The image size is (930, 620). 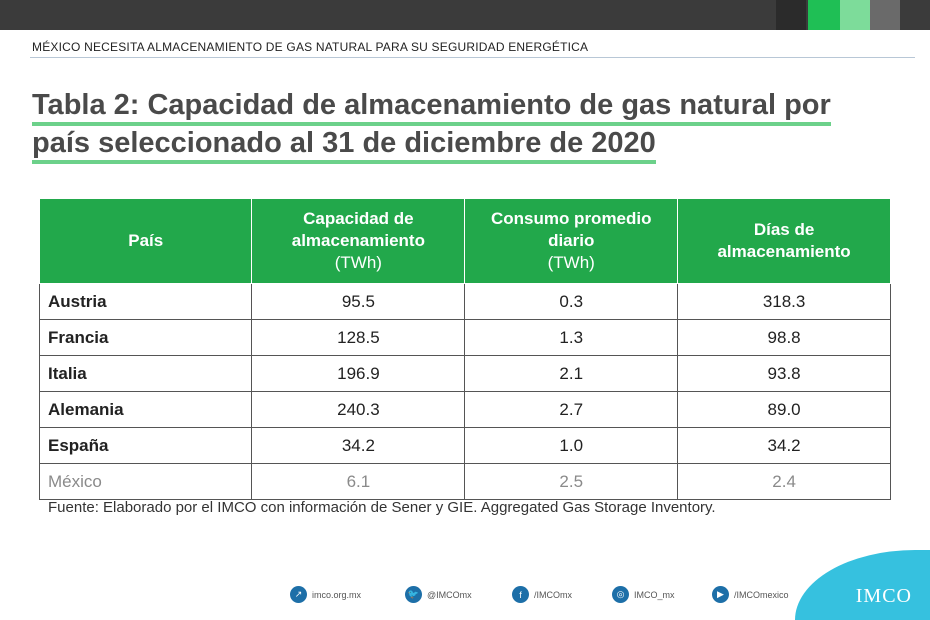 What do you see at coordinates (784, 337) in the screenshot?
I see `cell-days: 98.8` at bounding box center [784, 337].